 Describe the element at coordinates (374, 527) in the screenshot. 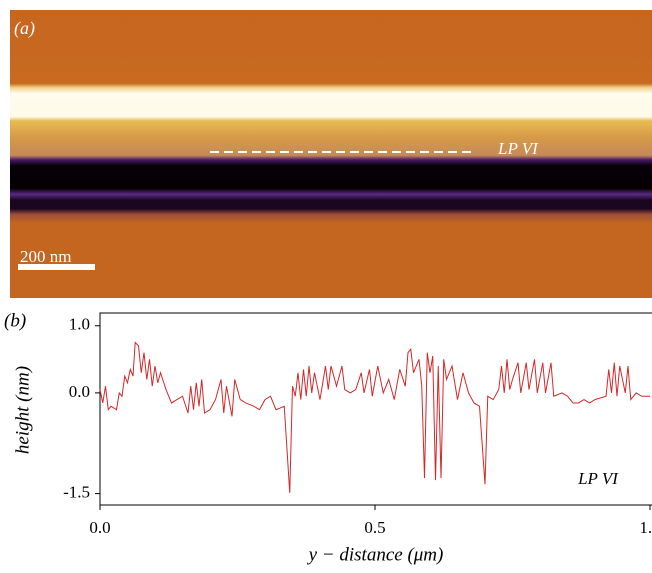

I see `x-tick-label: 0.5` at that location.